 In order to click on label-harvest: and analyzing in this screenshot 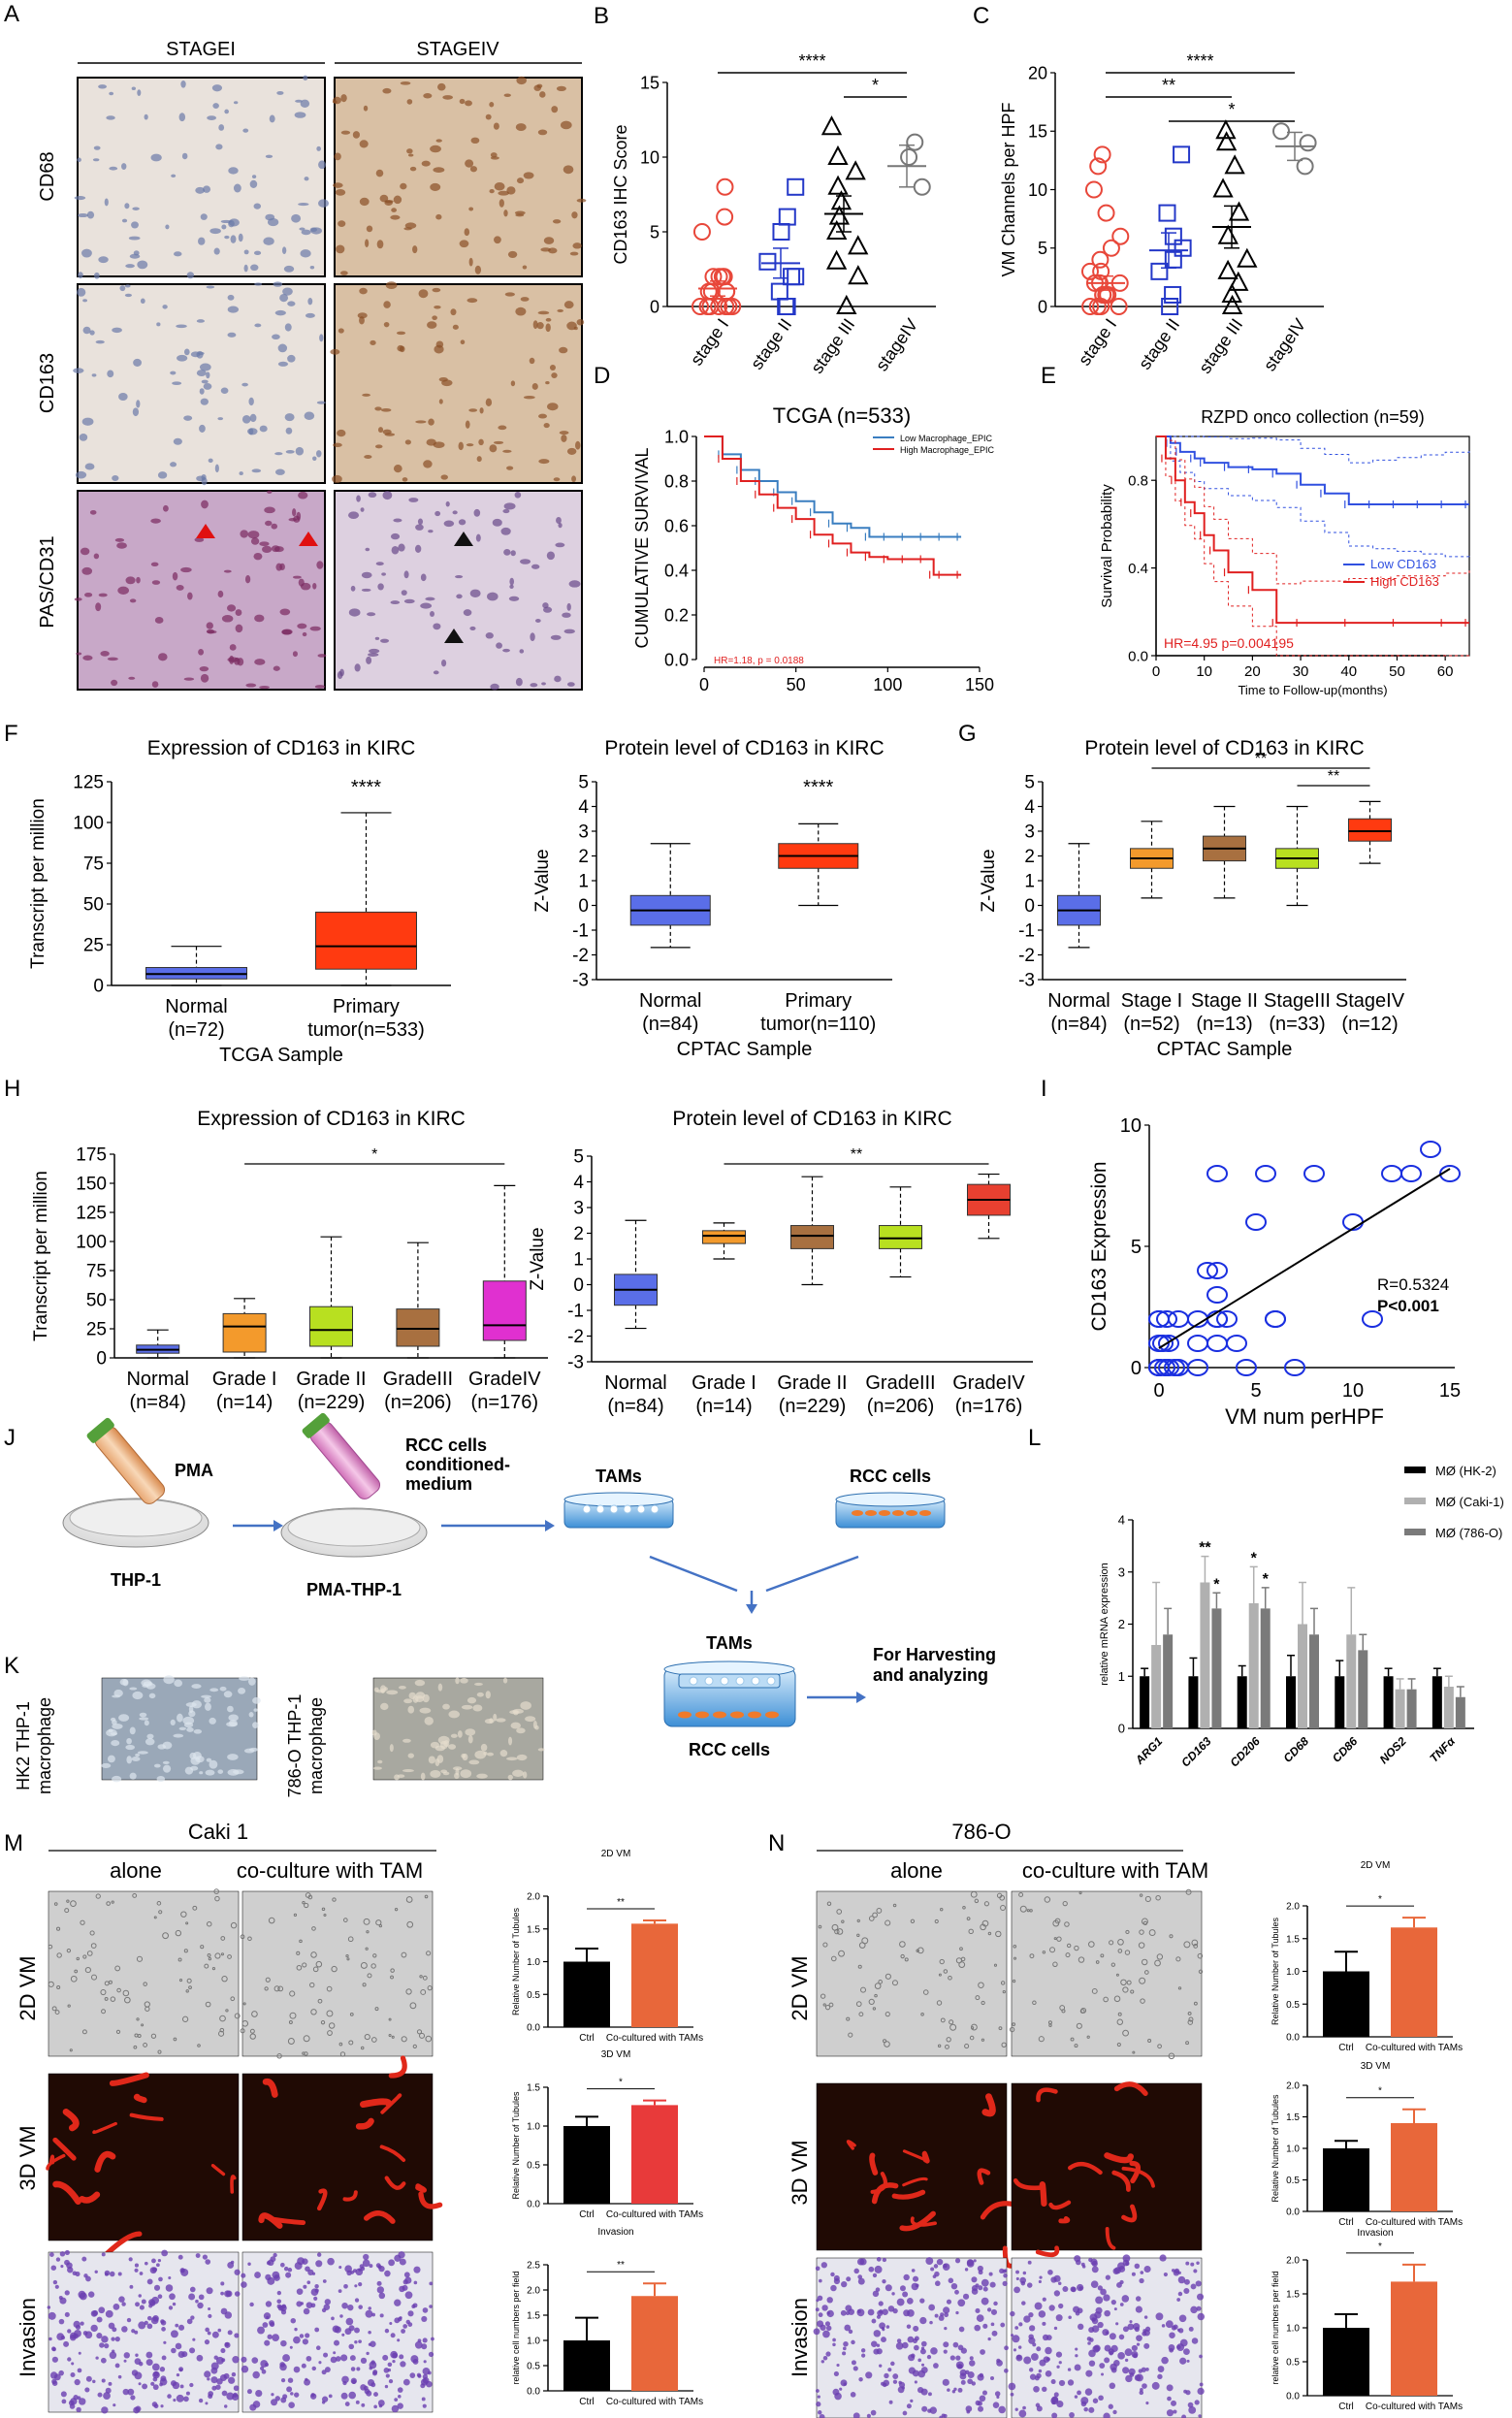, I will do `click(930, 1675)`.